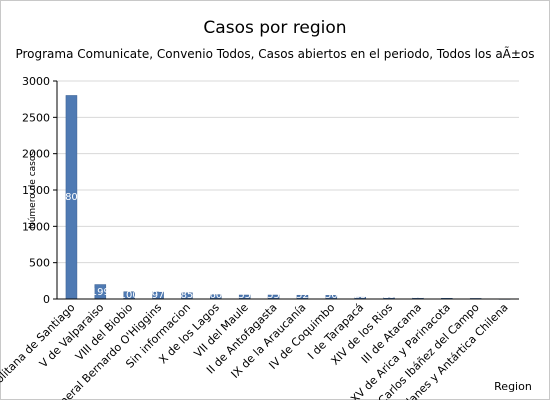  Describe the element at coordinates (71, 197) in the screenshot. I see `bar-data-label: 2801` at that location.